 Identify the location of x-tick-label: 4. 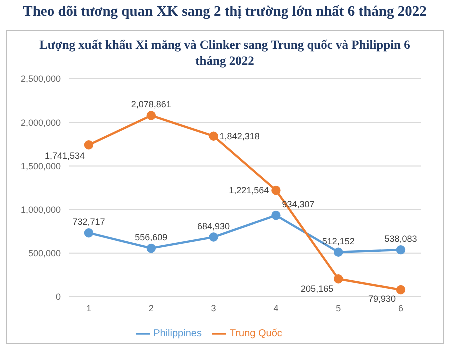
(276, 308).